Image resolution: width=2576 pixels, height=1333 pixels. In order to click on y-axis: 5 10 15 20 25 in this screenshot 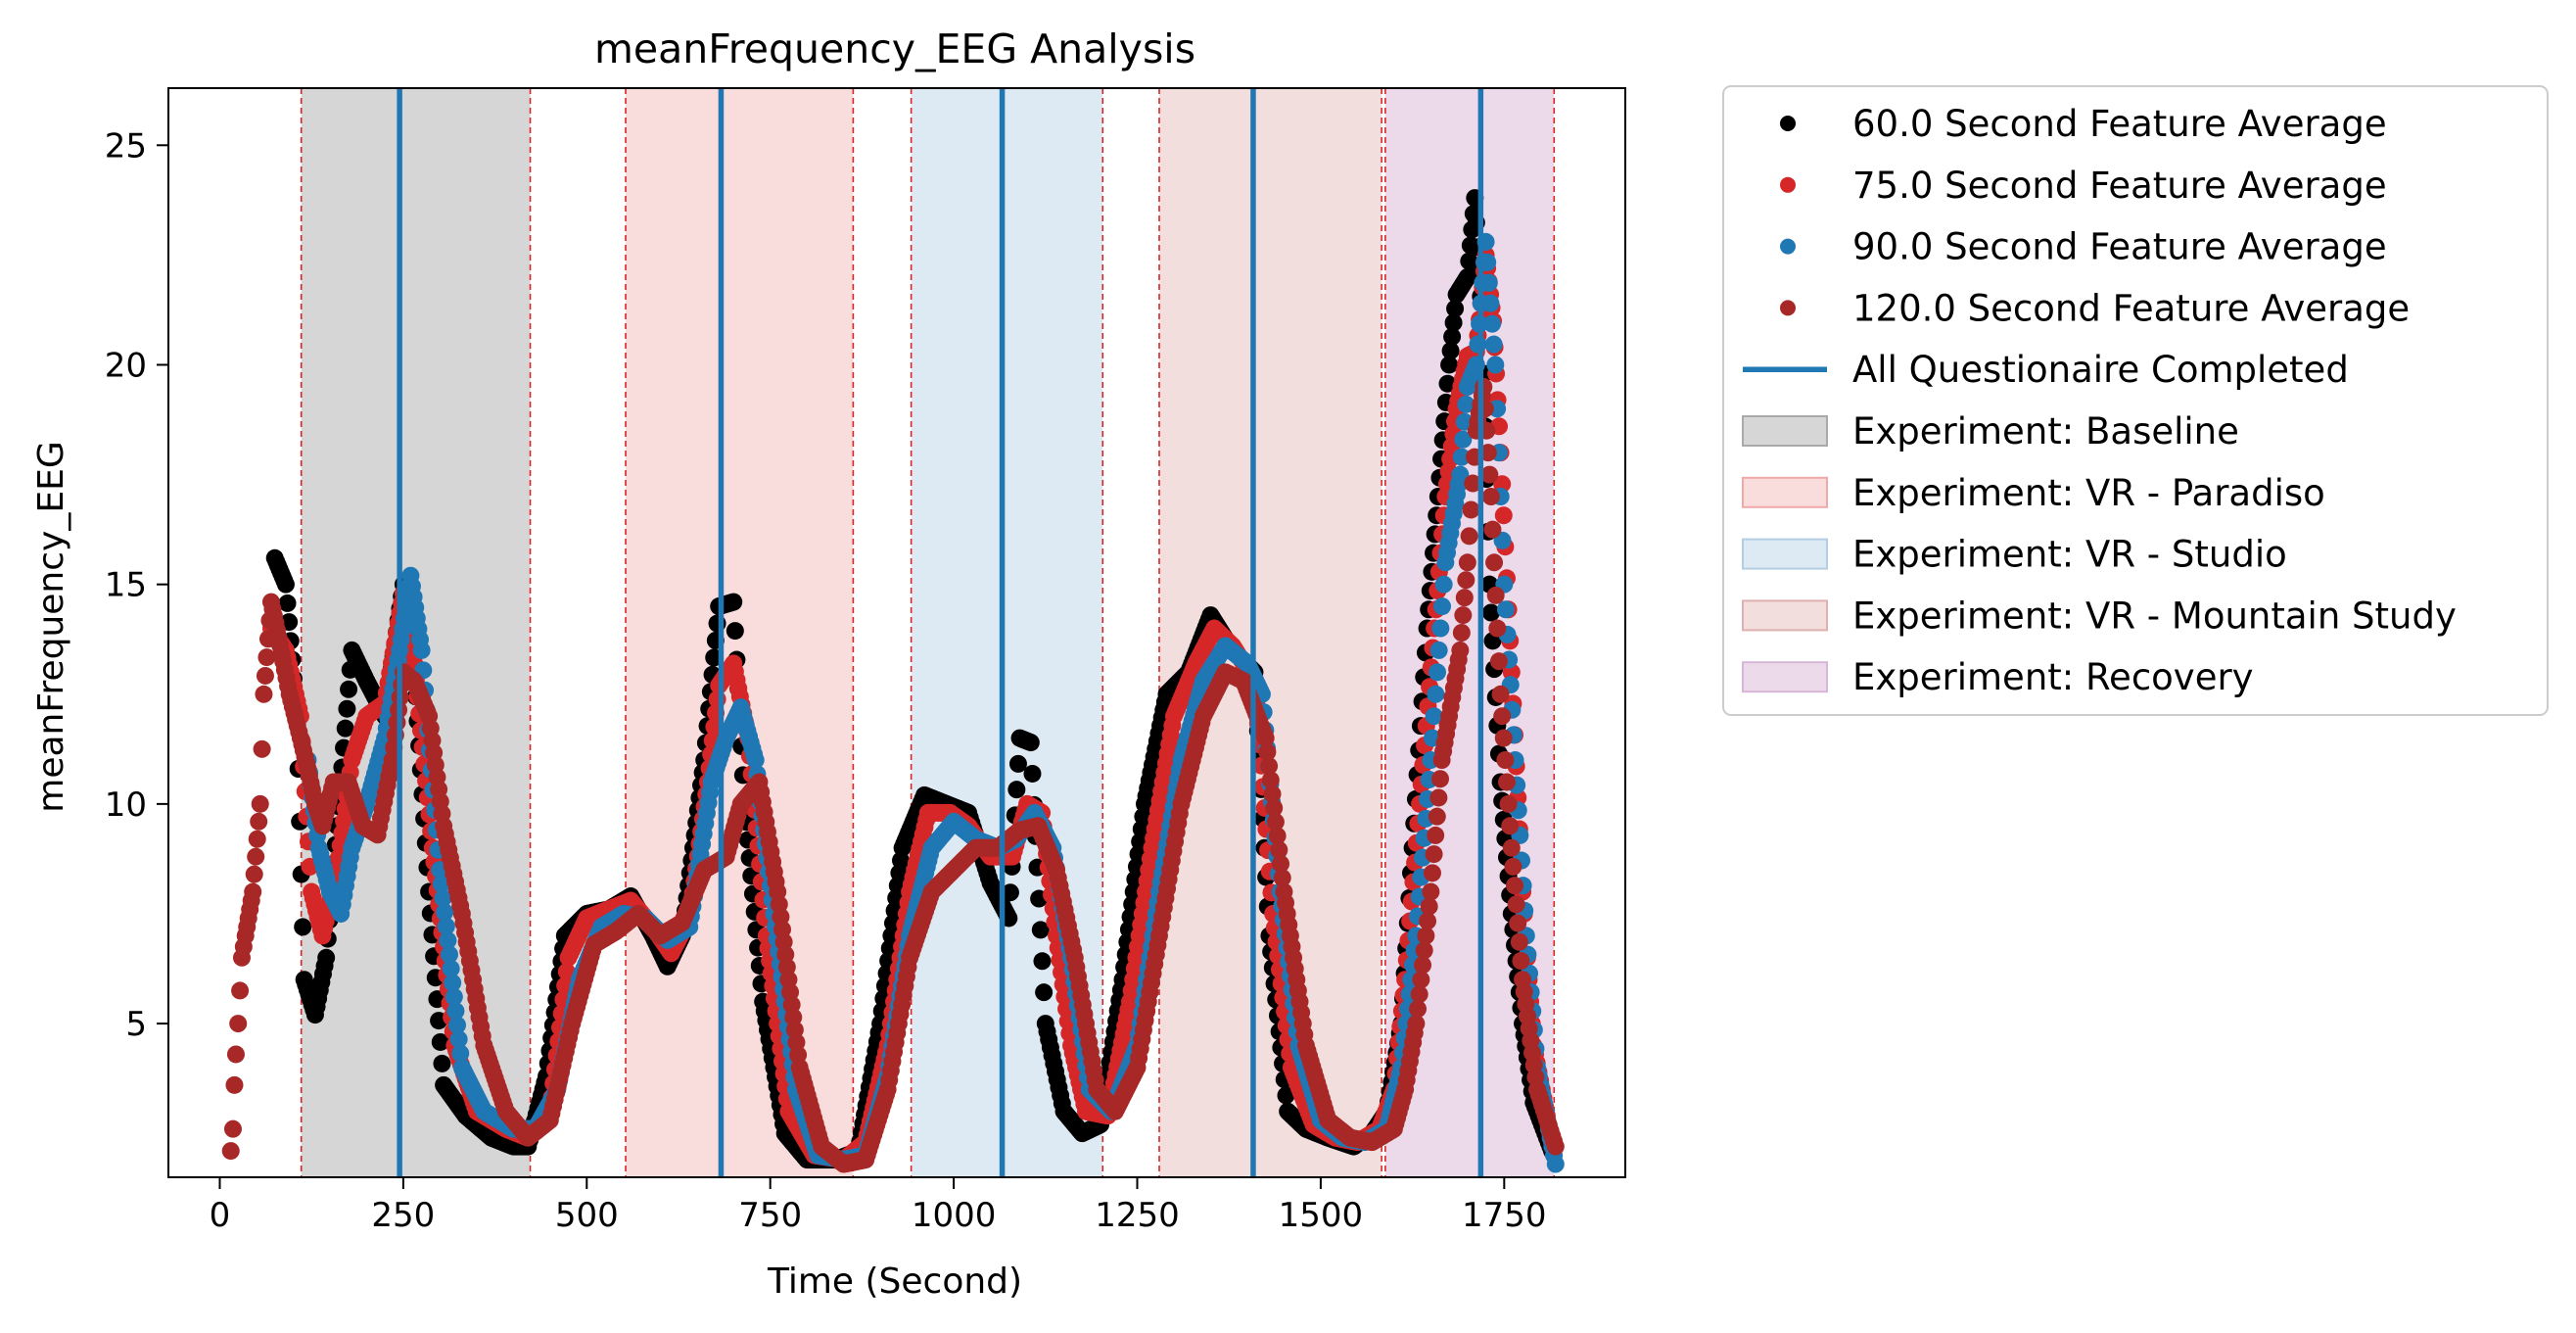, I will do `click(136, 585)`.